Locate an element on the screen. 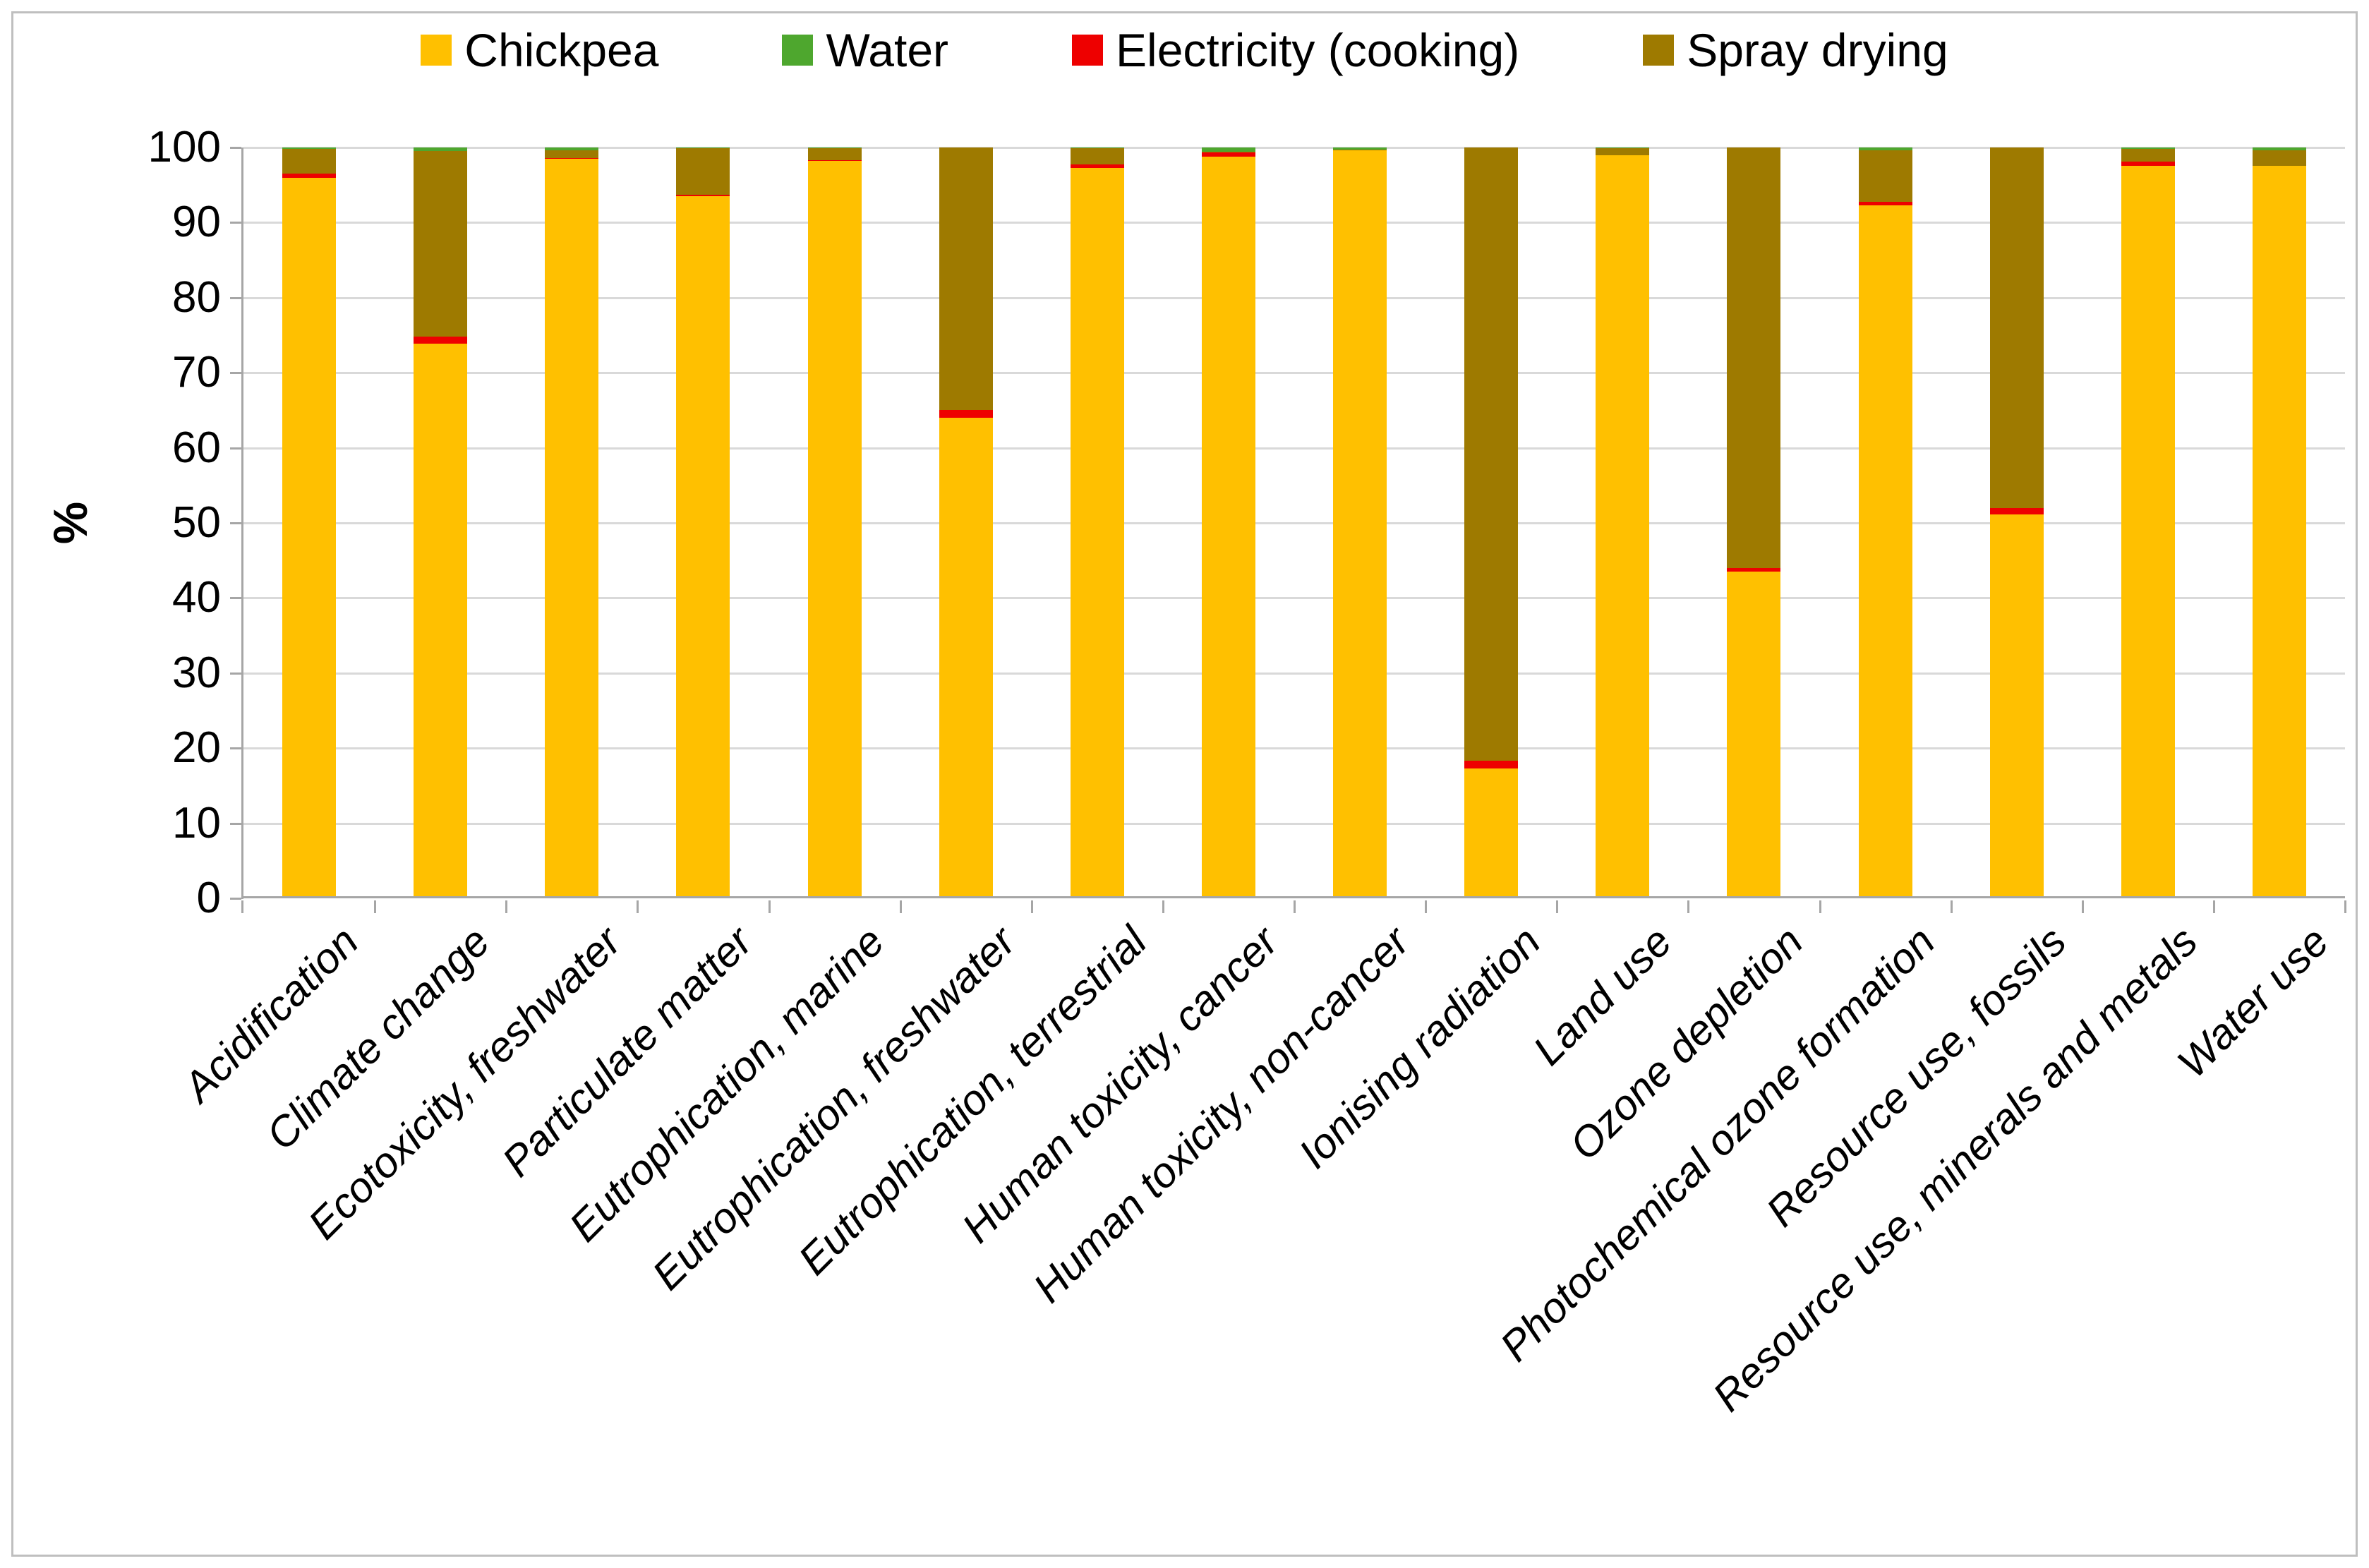 The width and height of the screenshot is (2369, 1568). legend-label: Chickpea is located at coordinates (561, 50).